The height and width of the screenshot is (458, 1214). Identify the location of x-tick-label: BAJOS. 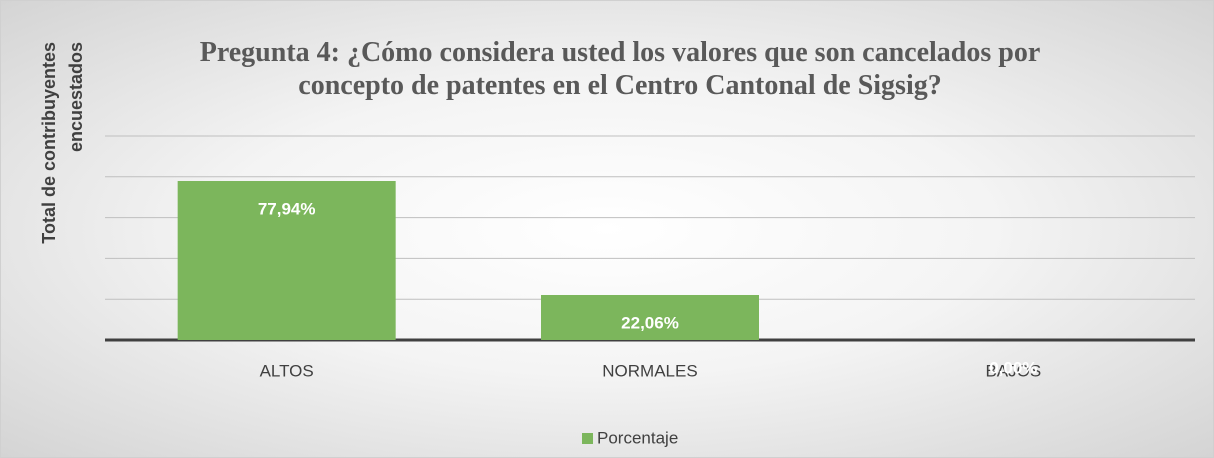
(1013, 370).